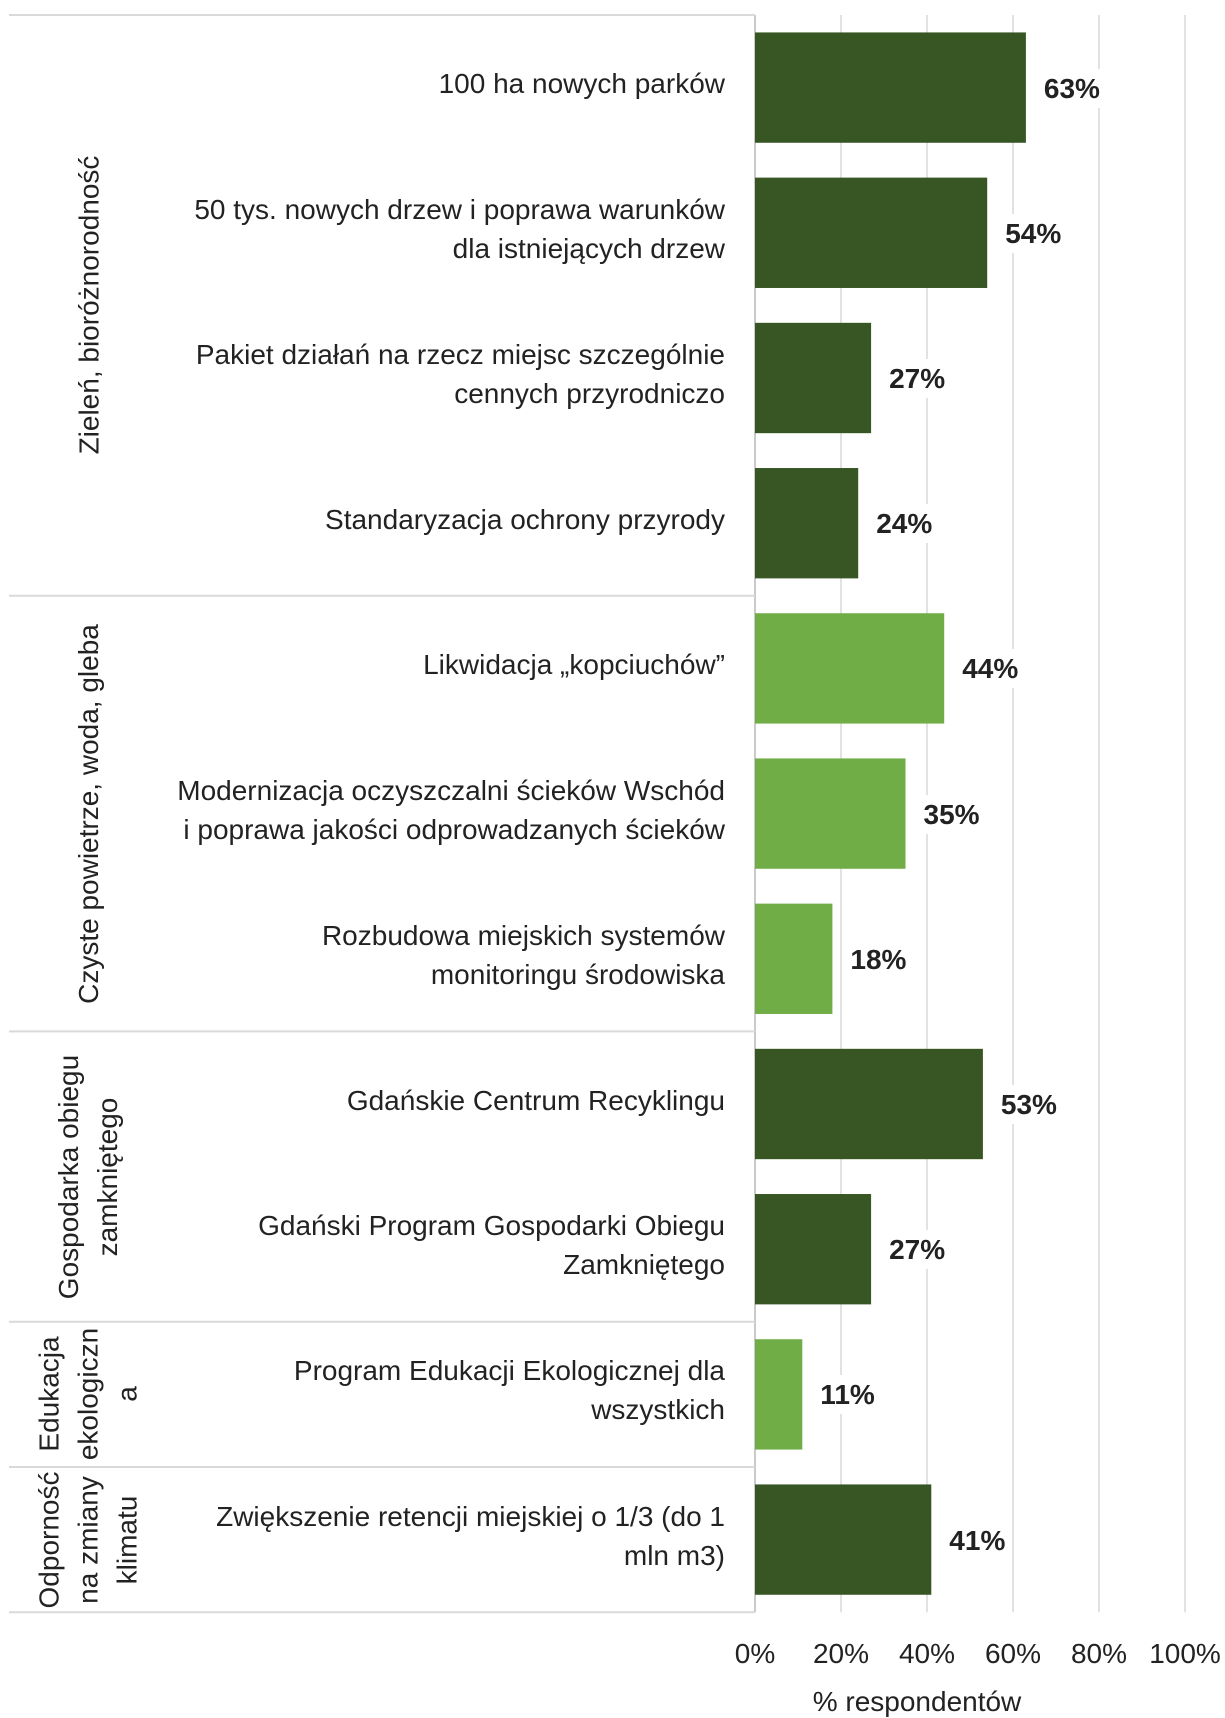 The height and width of the screenshot is (1718, 1225). Describe the element at coordinates (990, 669) in the screenshot. I see `value-label: 44%` at that location.